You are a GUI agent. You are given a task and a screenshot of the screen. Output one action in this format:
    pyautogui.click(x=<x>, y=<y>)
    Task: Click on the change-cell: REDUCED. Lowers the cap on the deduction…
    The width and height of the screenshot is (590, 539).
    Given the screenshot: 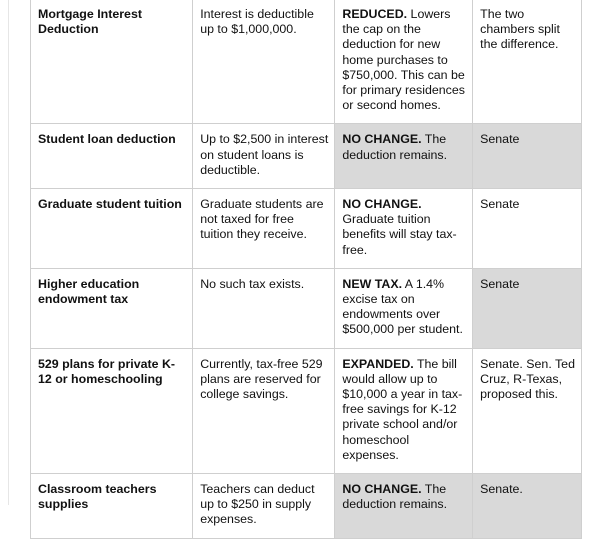 What is the action you would take?
    pyautogui.click(x=404, y=62)
    